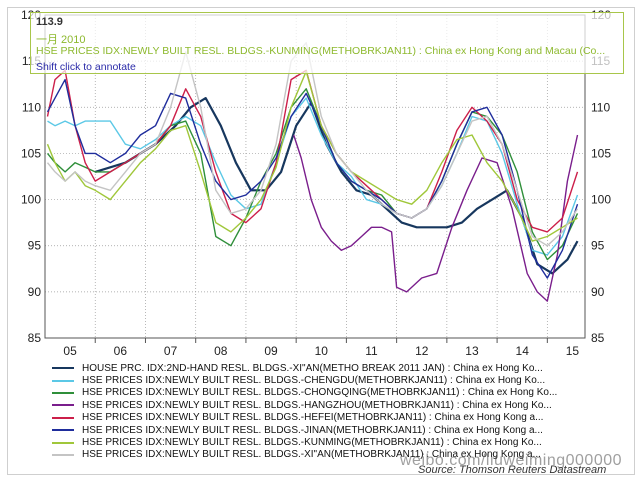 This screenshot has height=480, width=640. Describe the element at coordinates (573, 351) in the screenshot. I see `x-tick-label: 15` at that location.